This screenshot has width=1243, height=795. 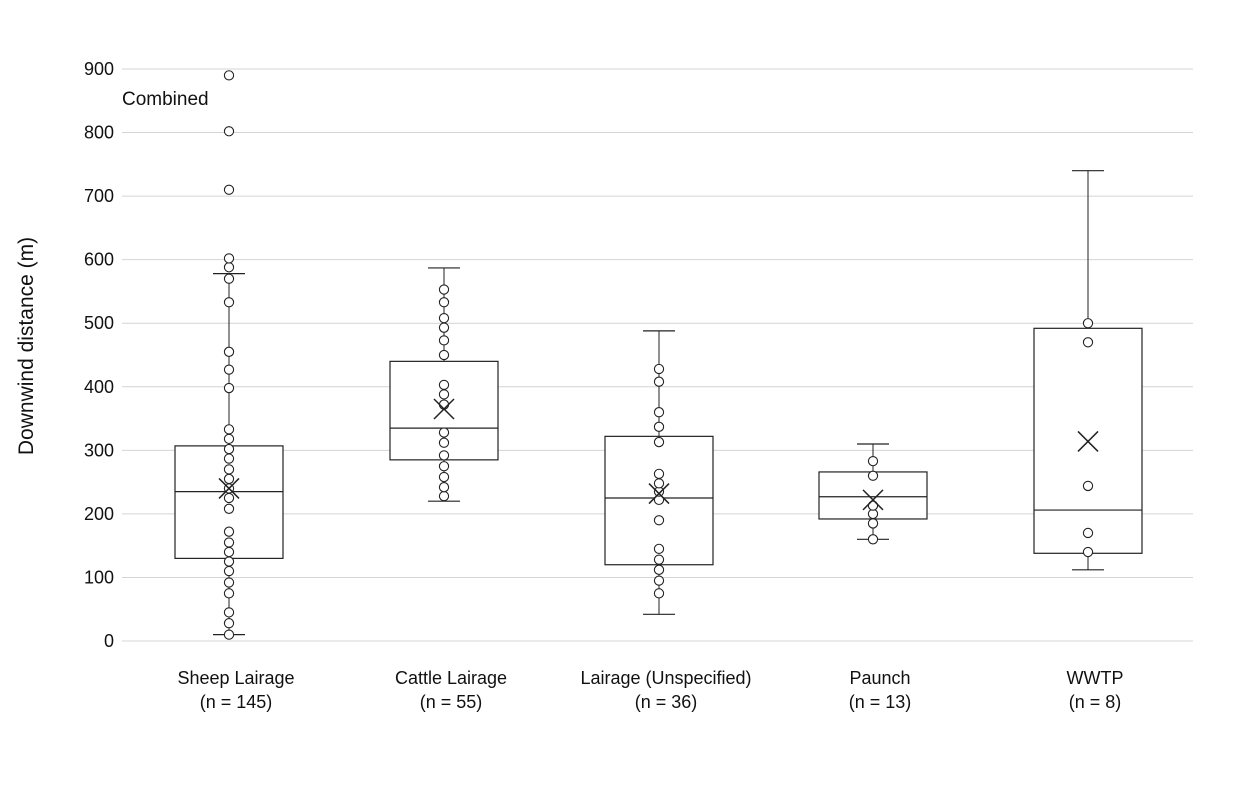 I want to click on category-label: Cattle Lairage, so click(x=451, y=678).